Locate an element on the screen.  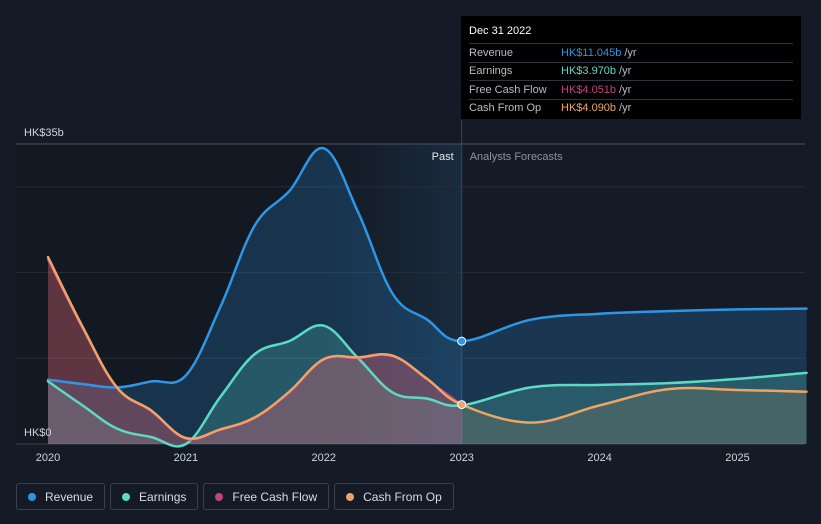
tooltip-row-revenue: Revenue HK$11.045b /yr is located at coordinates (631, 52).